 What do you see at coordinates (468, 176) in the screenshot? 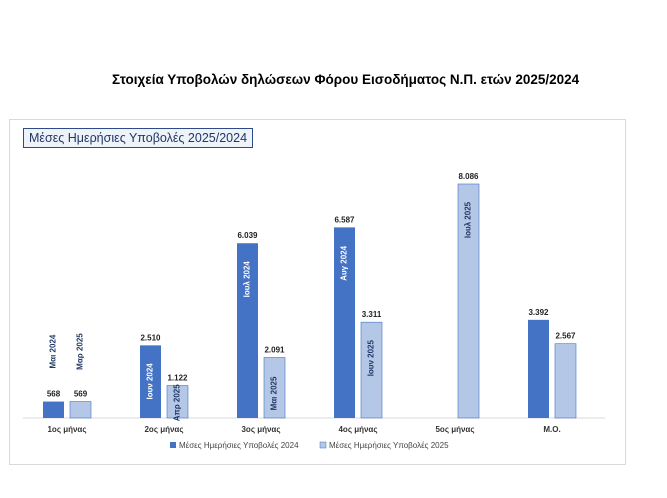
I see `data-label-2025-5: 8.086` at bounding box center [468, 176].